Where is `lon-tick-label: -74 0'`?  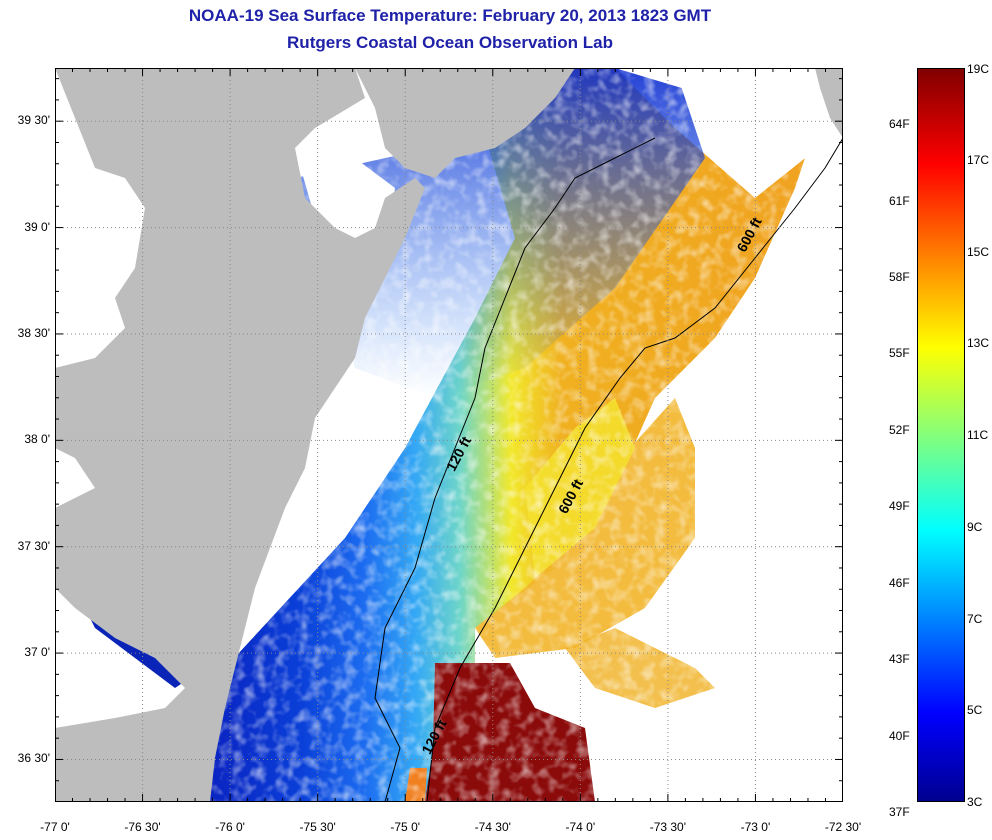
lon-tick-label: -74 0' is located at coordinates (580, 827).